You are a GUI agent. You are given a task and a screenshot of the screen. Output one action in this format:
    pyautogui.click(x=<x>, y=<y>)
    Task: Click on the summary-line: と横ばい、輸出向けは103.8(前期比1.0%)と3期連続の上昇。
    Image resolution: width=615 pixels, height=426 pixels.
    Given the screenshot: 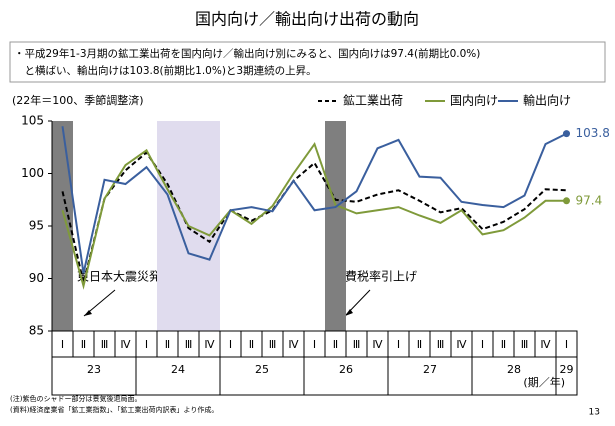 What is the action you would take?
    pyautogui.click(x=165, y=70)
    